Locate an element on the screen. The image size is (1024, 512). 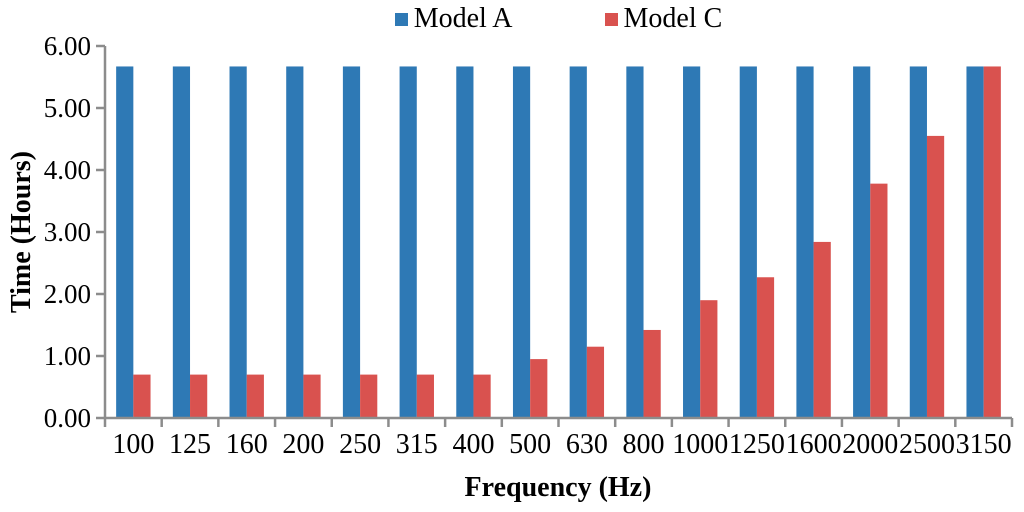
legend-label-model-c: Model C is located at coordinates (673, 18).